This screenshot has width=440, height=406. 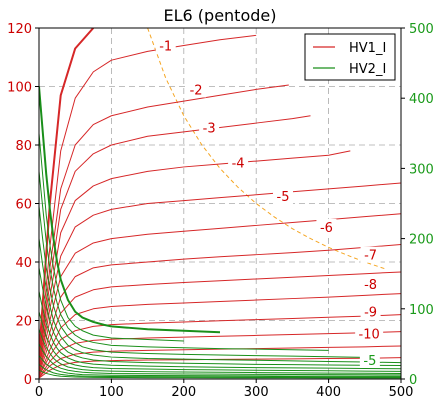 What do you see at coordinates (413, 380) in the screenshot?
I see `y-right-tick-label: 0` at bounding box center [413, 380].